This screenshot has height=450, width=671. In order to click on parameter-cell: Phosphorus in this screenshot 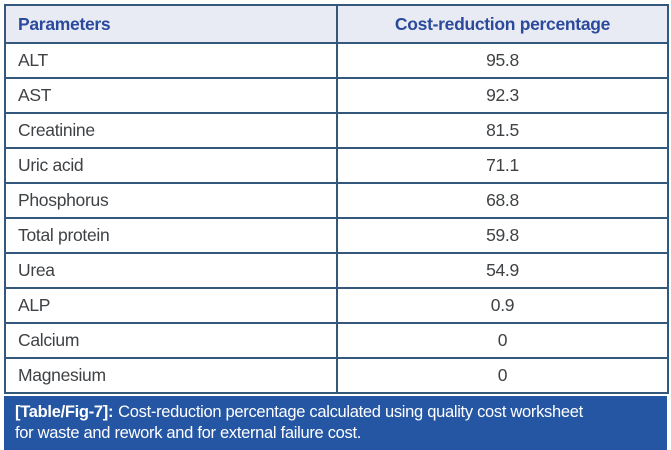, I will do `click(171, 200)`.